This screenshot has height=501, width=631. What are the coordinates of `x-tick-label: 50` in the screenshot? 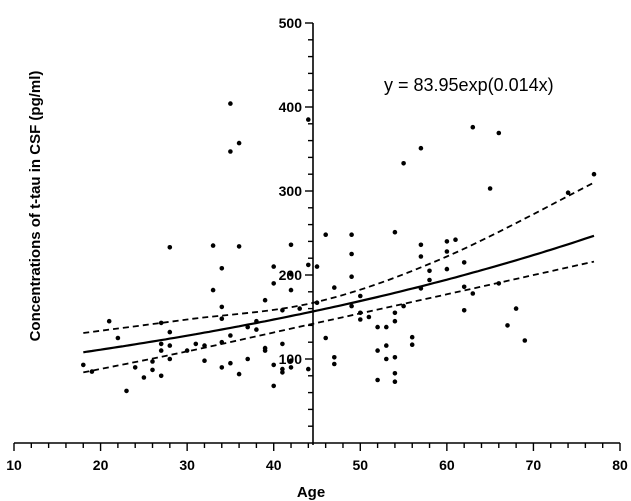 It's located at (360, 465).